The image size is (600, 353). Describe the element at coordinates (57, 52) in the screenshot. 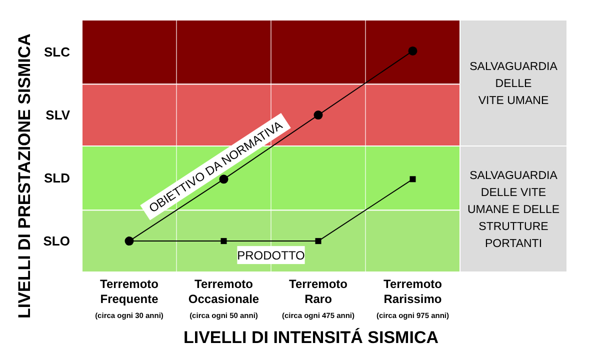

I see `text: SLC` at that location.